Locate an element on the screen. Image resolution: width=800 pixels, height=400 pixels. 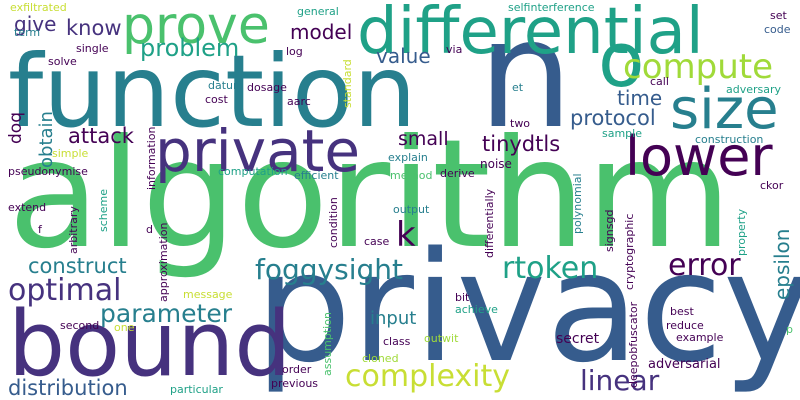
word-construction: construction is located at coordinates (729, 139).